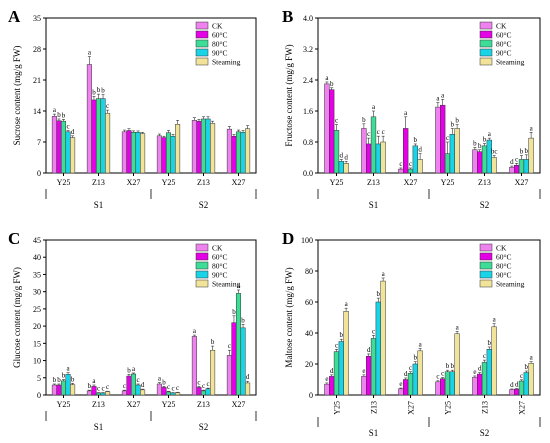 The image size is (550, 443). Describe the element at coordinates (510, 284) in the screenshot. I see `legend-label: Steaming` at that location.